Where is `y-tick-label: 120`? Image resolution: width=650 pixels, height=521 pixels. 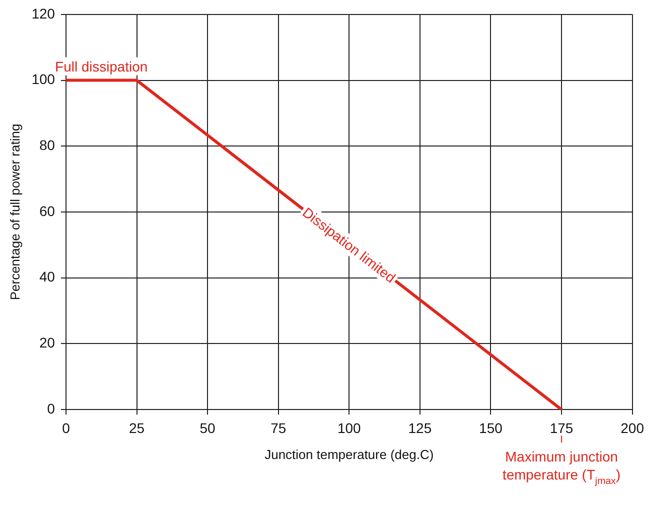
y-tick-label: 120 is located at coordinates (44, 13).